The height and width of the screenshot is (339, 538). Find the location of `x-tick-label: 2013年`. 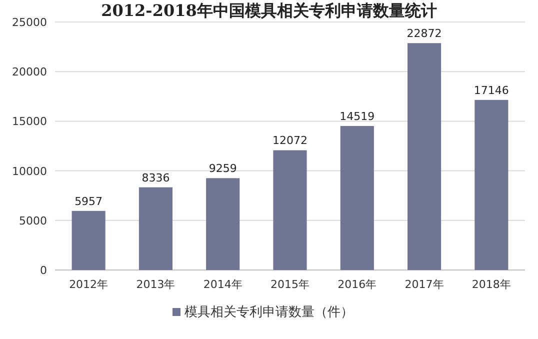

x-tick-label: 2013年 is located at coordinates (156, 284).